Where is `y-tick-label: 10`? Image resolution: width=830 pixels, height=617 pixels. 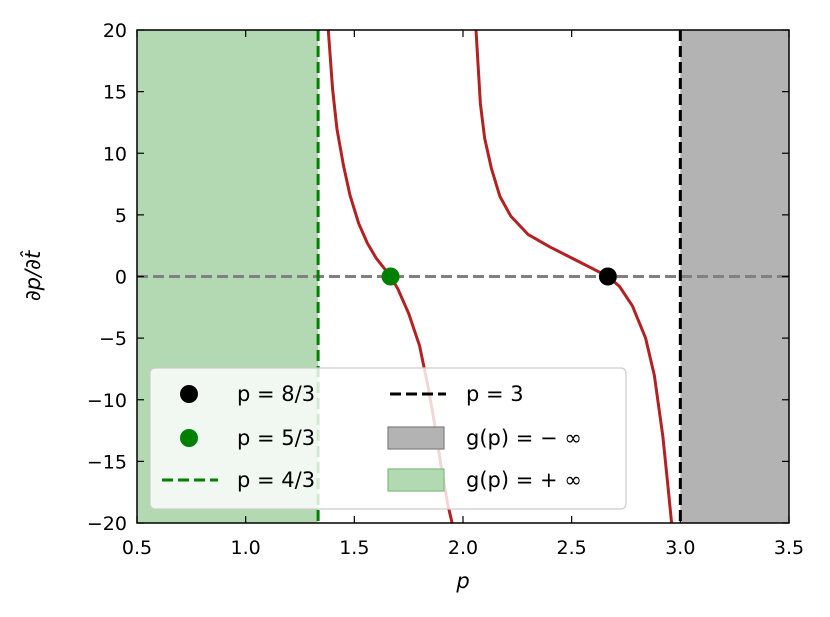
y-tick-label: 10 is located at coordinates (115, 154).